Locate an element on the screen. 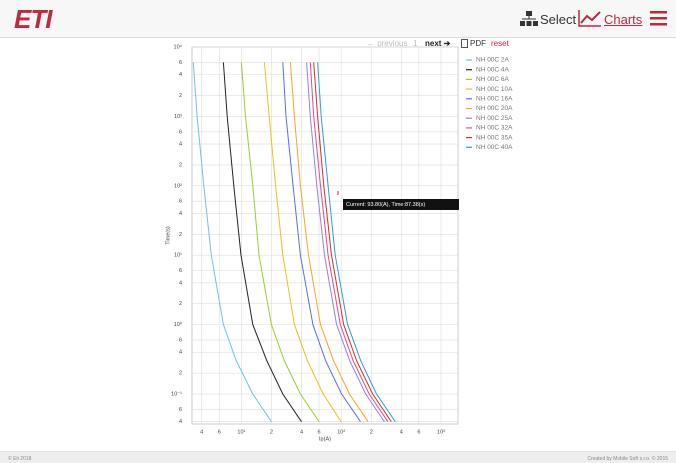 The height and width of the screenshot is (463, 676). previous-button: ← previous is located at coordinates (387, 43).